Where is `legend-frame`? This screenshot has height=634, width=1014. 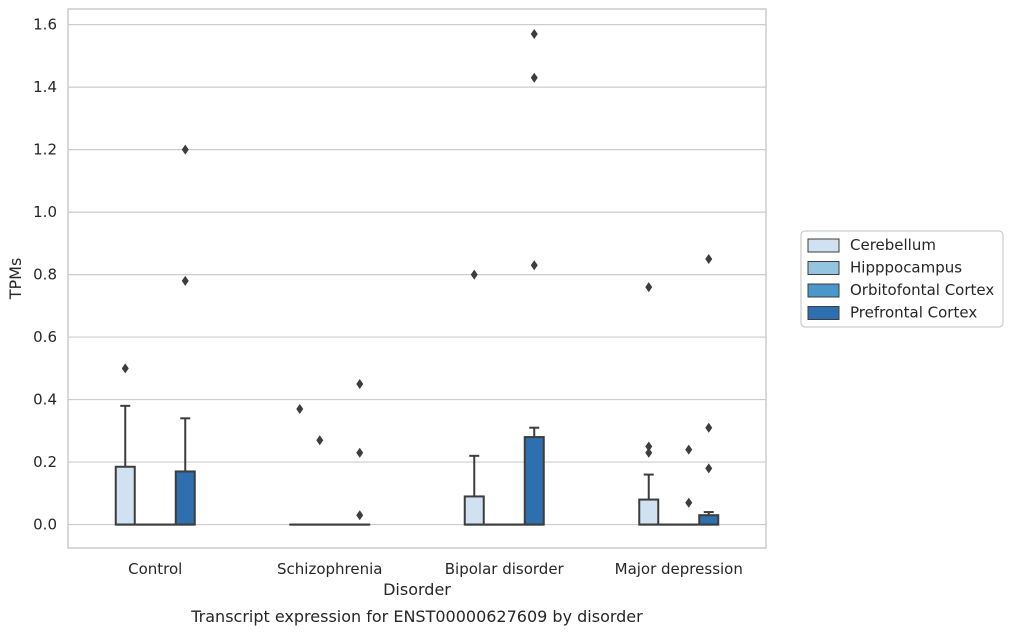
legend-frame is located at coordinates (902, 279).